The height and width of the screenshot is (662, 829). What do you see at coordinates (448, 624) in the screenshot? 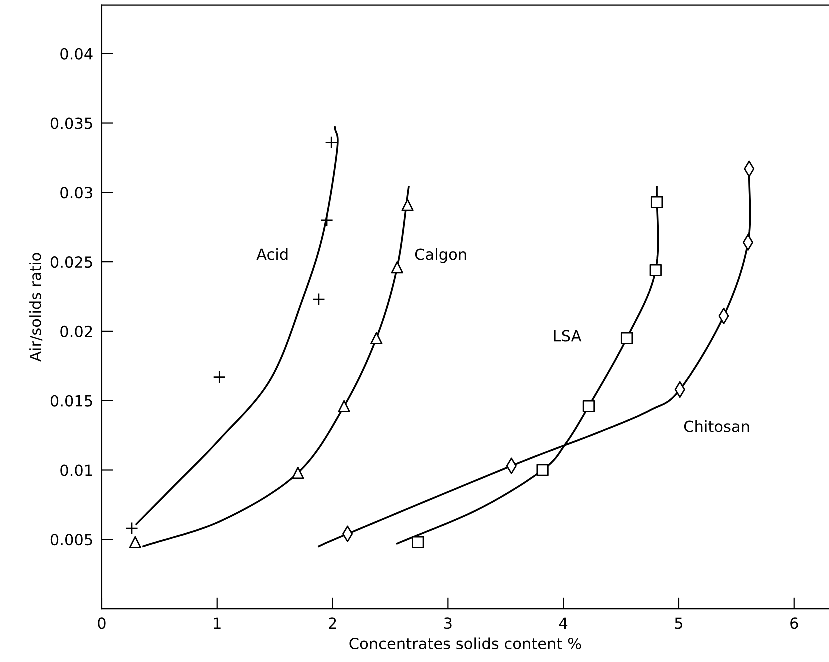
I see `x-tick-label: 3` at bounding box center [448, 624].